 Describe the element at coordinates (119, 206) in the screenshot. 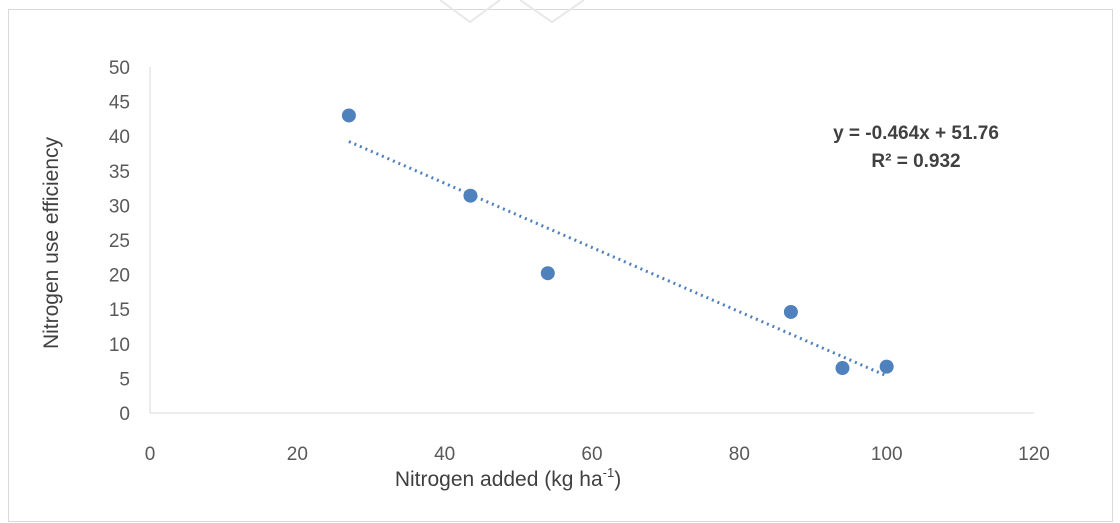

I see `y-tick-label: 30` at that location.